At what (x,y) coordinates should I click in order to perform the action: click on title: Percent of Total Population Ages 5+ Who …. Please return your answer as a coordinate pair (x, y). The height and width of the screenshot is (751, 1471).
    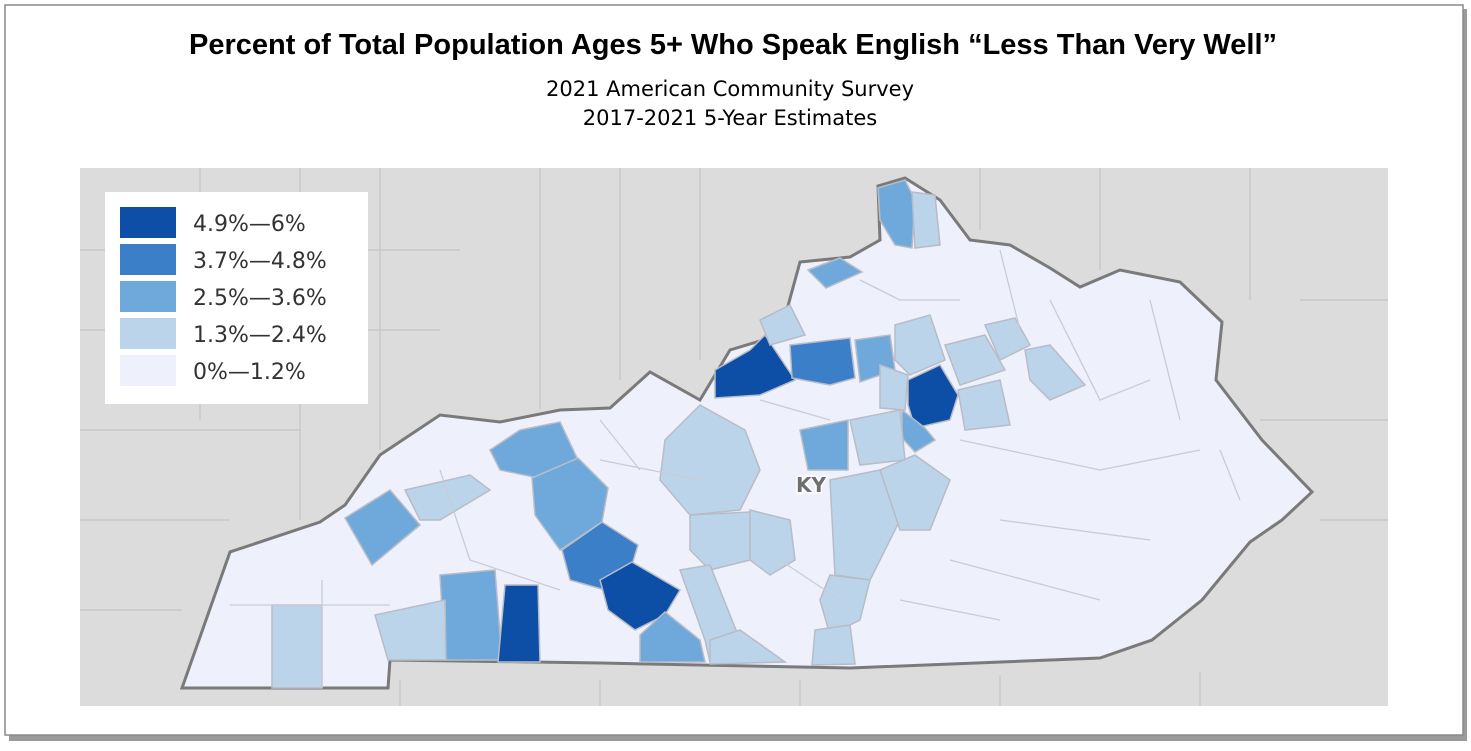
    Looking at the image, I should click on (733, 45).